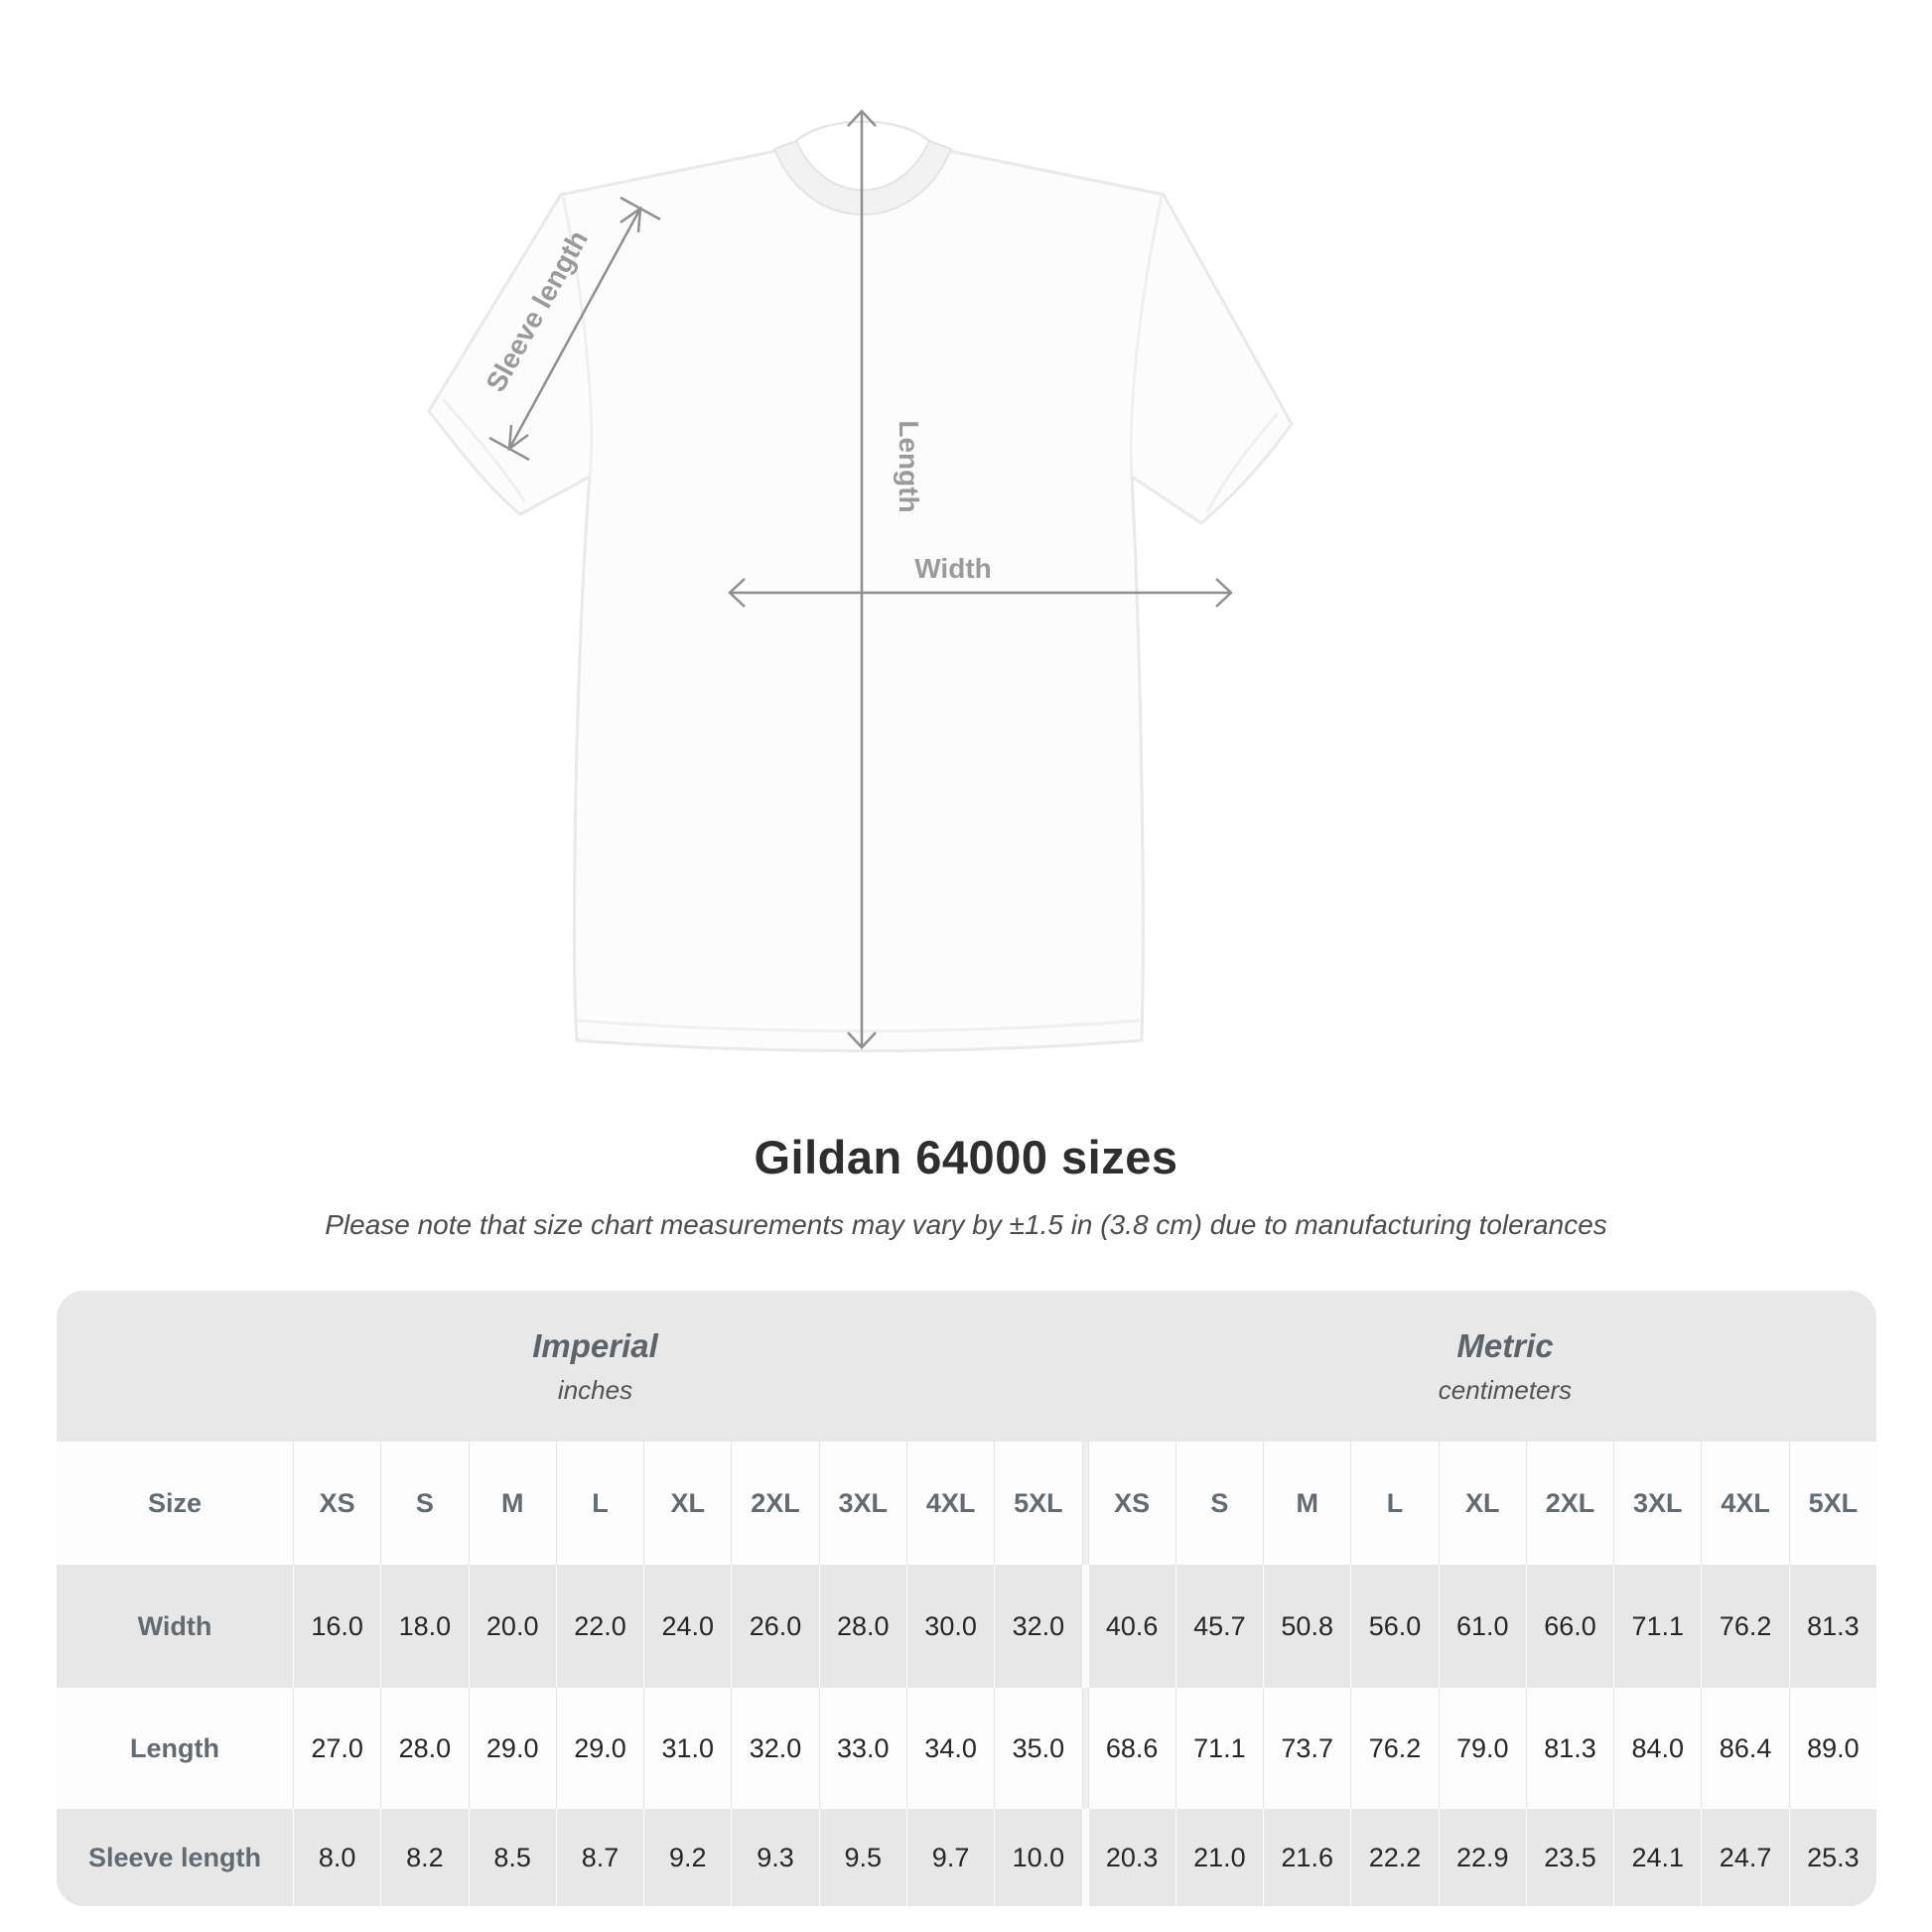 The height and width of the screenshot is (1932, 1932). I want to click on value-cell: 33.0, so click(862, 1748).